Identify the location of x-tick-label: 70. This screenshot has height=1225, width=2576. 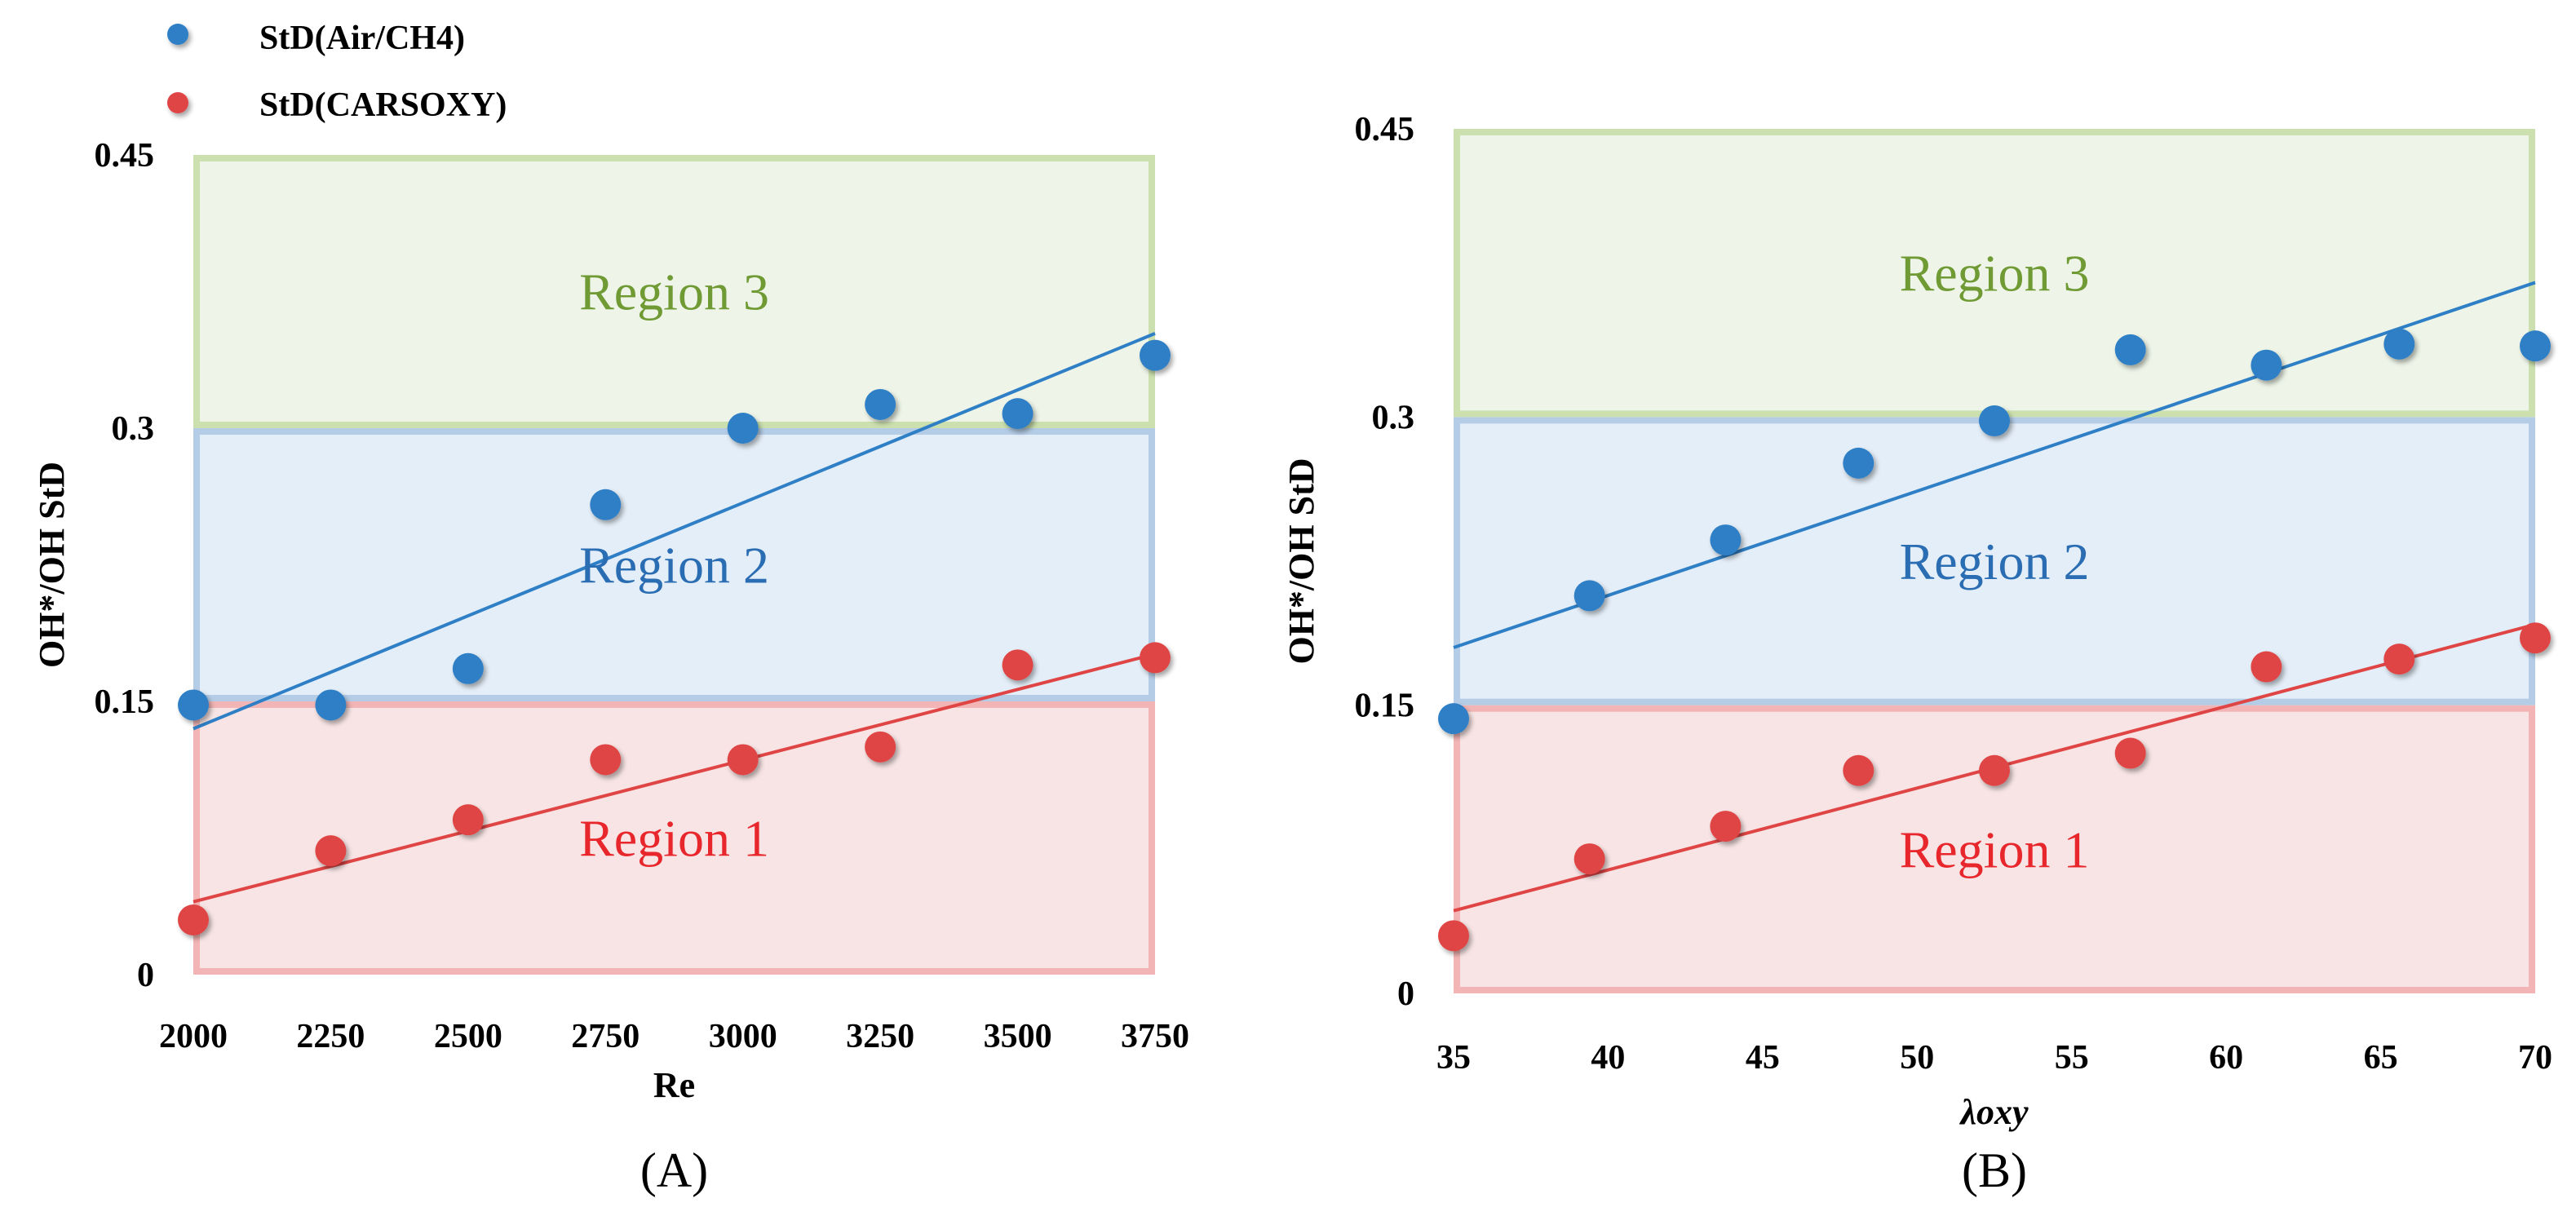
(2535, 1058).